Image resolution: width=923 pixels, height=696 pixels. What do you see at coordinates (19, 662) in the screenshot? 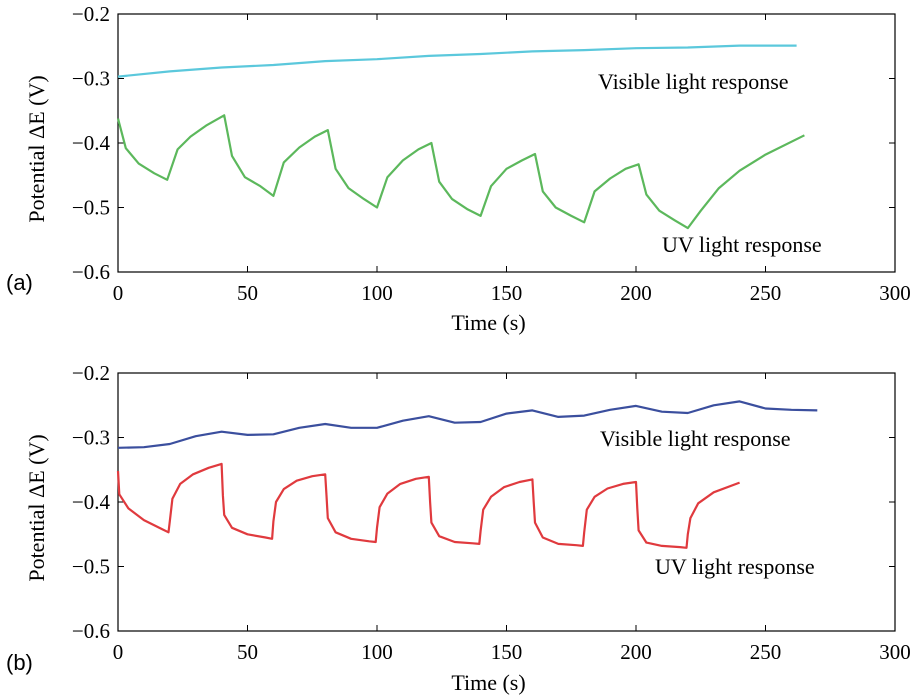
I see `panel-label: (b)` at bounding box center [19, 662].